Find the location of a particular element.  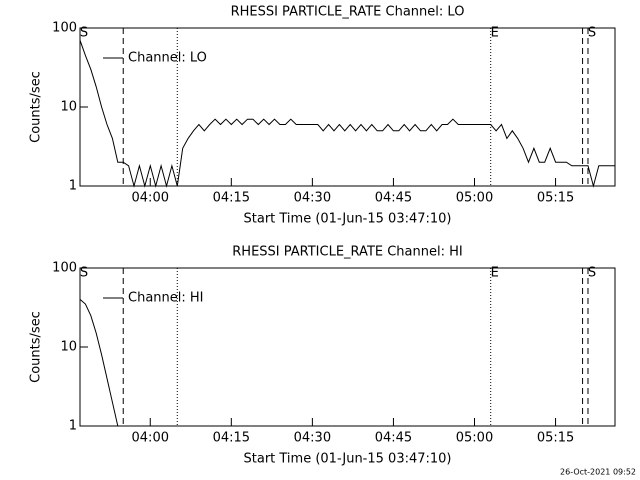

legend-label: Channel: LO is located at coordinates (167, 58).